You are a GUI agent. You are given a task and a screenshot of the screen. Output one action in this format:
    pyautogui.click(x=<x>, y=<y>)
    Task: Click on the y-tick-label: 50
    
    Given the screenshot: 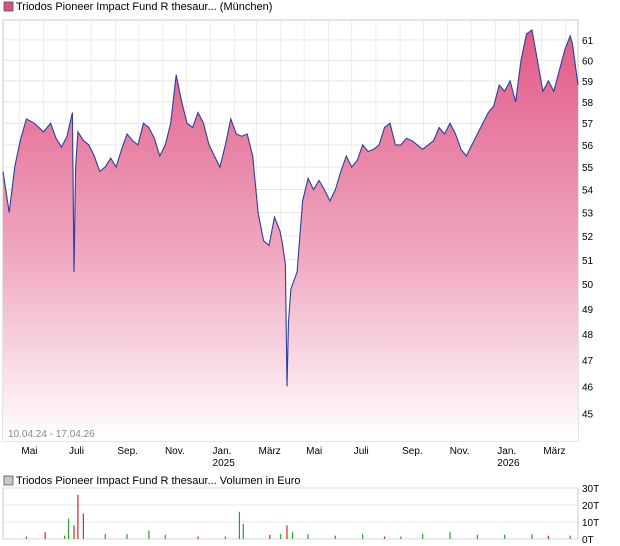 What is the action you would take?
    pyautogui.click(x=588, y=285)
    